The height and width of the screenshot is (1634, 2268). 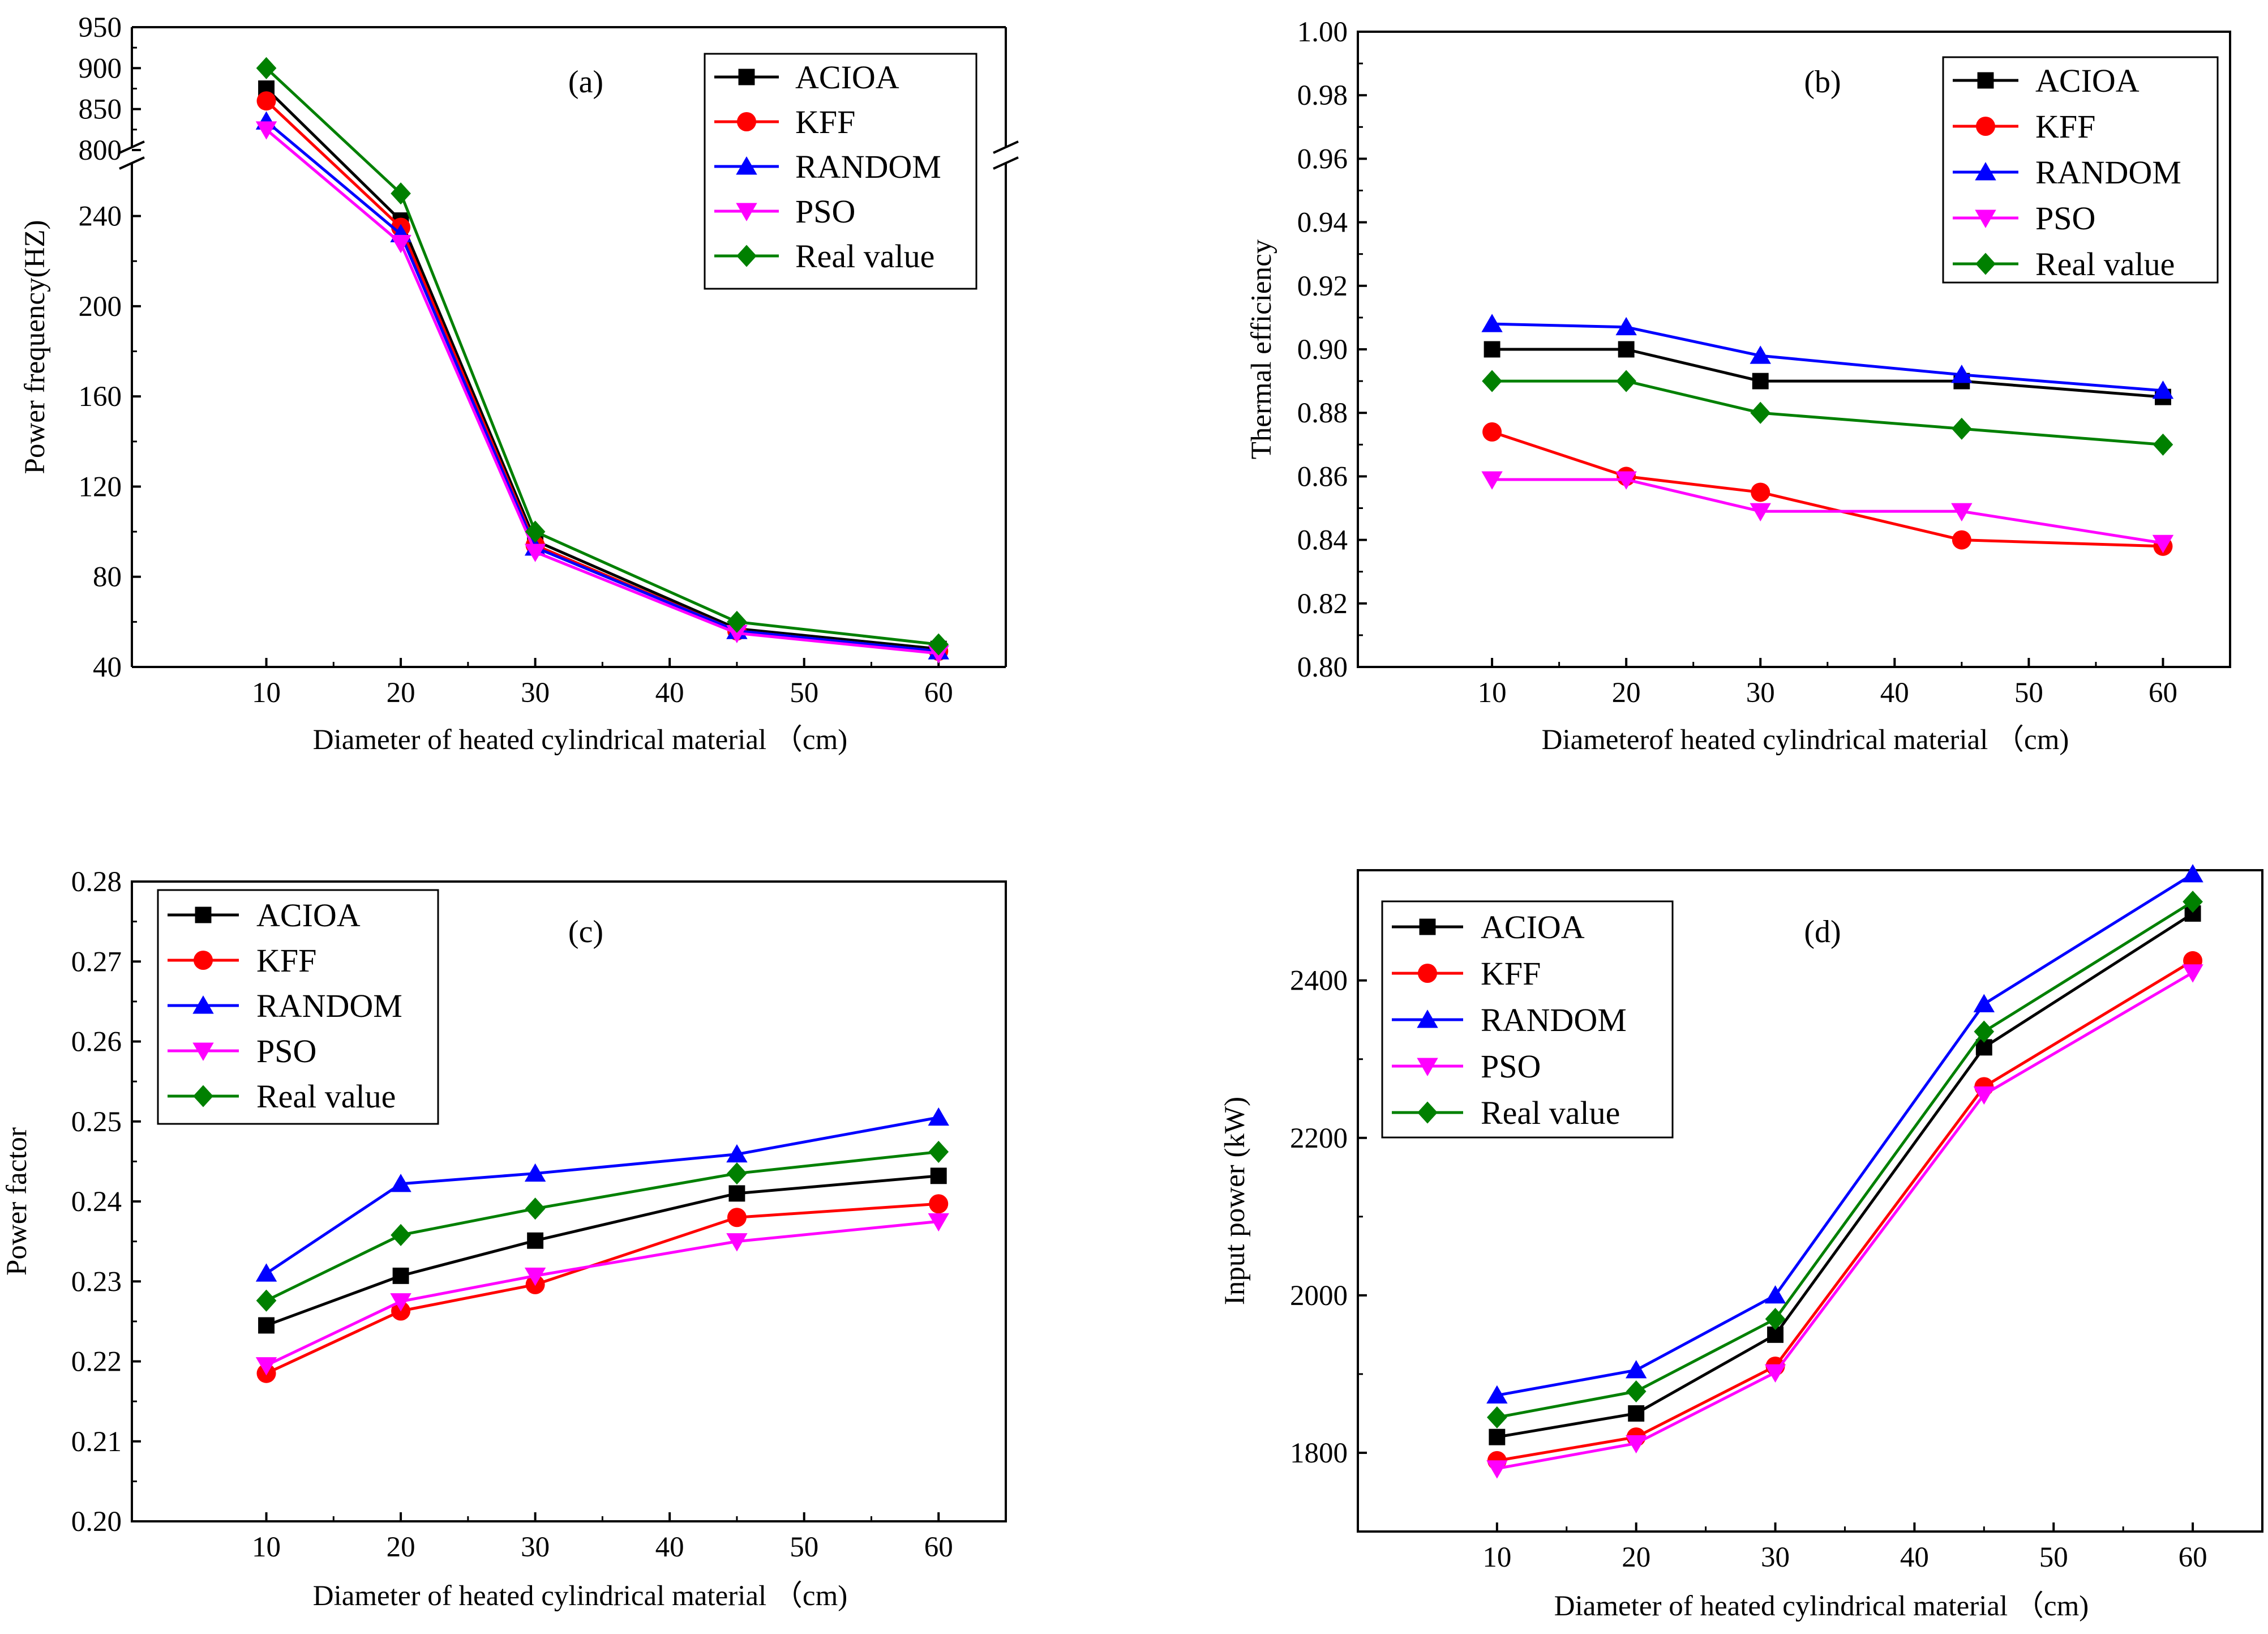 I want to click on y-tick-label: 950, so click(x=100, y=28).